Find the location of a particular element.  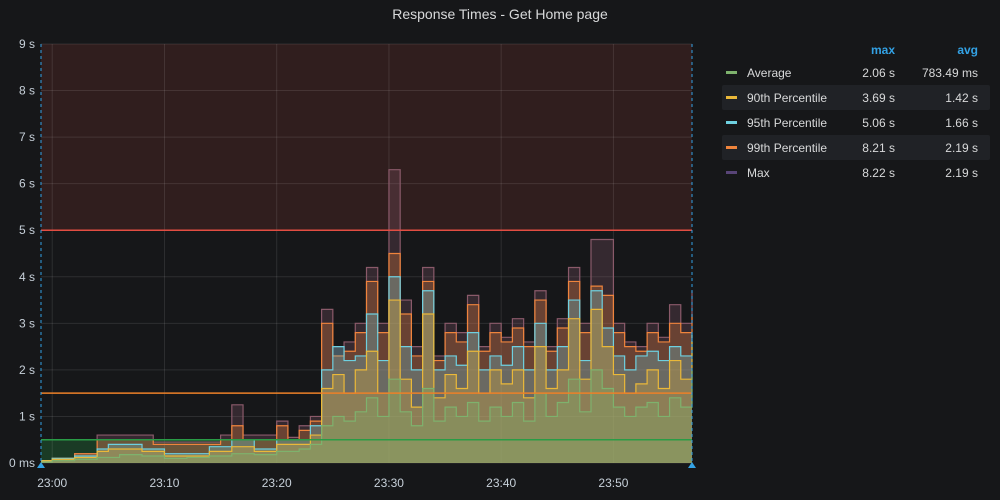

x-tick-label: 23:20 is located at coordinates (277, 483).